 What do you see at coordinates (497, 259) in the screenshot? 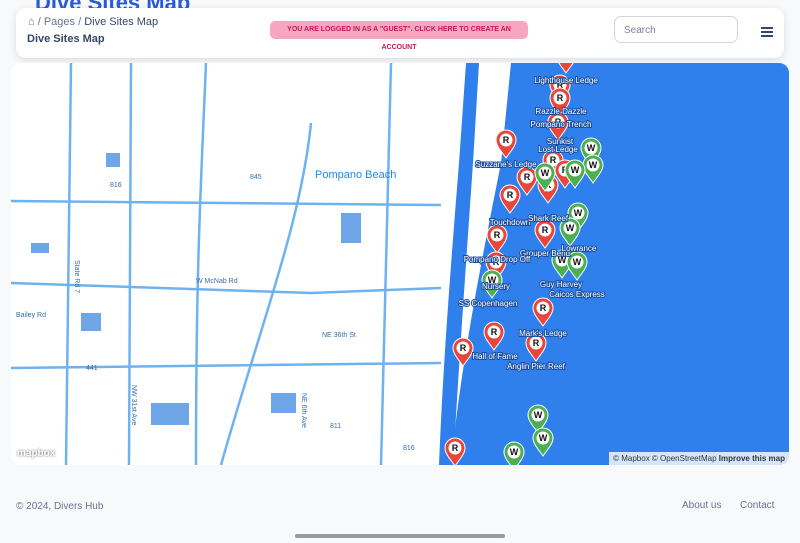
I see `site-label: Pompano Drop Off` at bounding box center [497, 259].